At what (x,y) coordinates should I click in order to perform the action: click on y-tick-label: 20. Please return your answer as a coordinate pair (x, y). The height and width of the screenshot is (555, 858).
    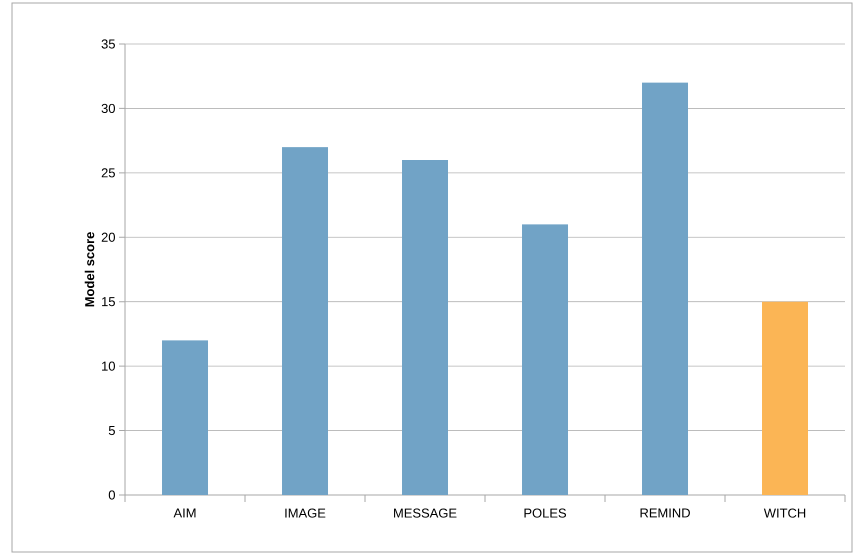
    Looking at the image, I should click on (108, 237).